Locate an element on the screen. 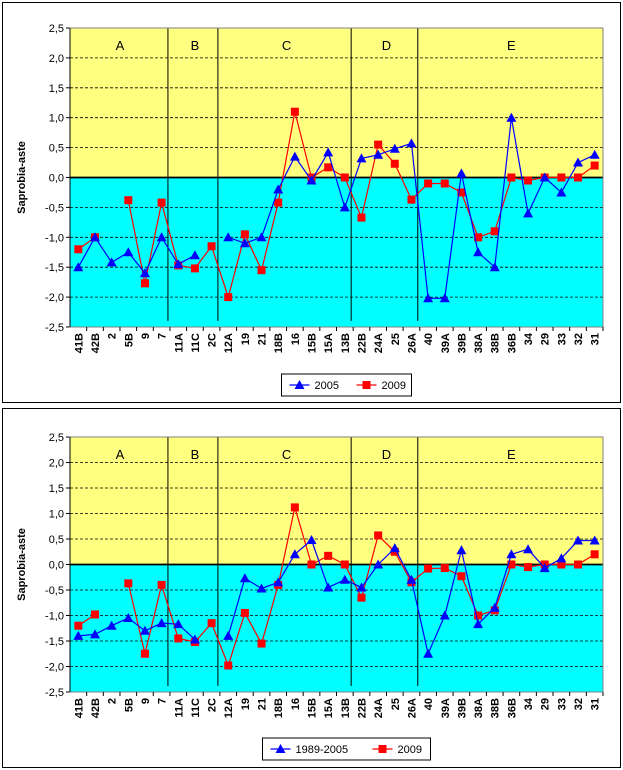 Image resolution: width=623 pixels, height=770 pixels. legend-label: 2009 is located at coordinates (410, 750).